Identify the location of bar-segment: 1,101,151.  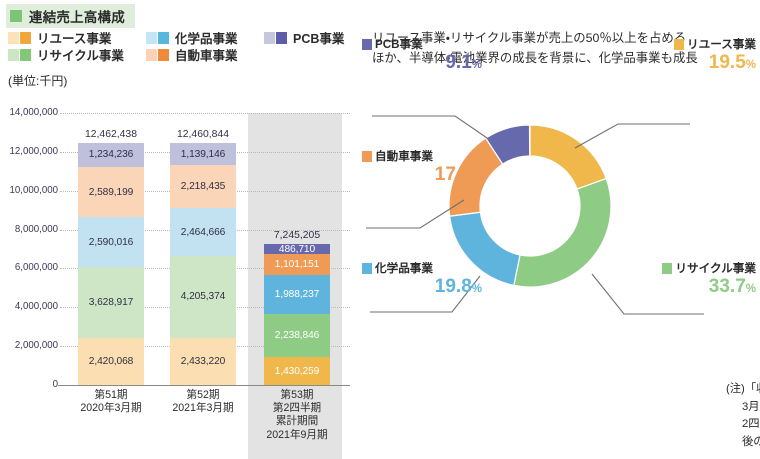
(297, 264).